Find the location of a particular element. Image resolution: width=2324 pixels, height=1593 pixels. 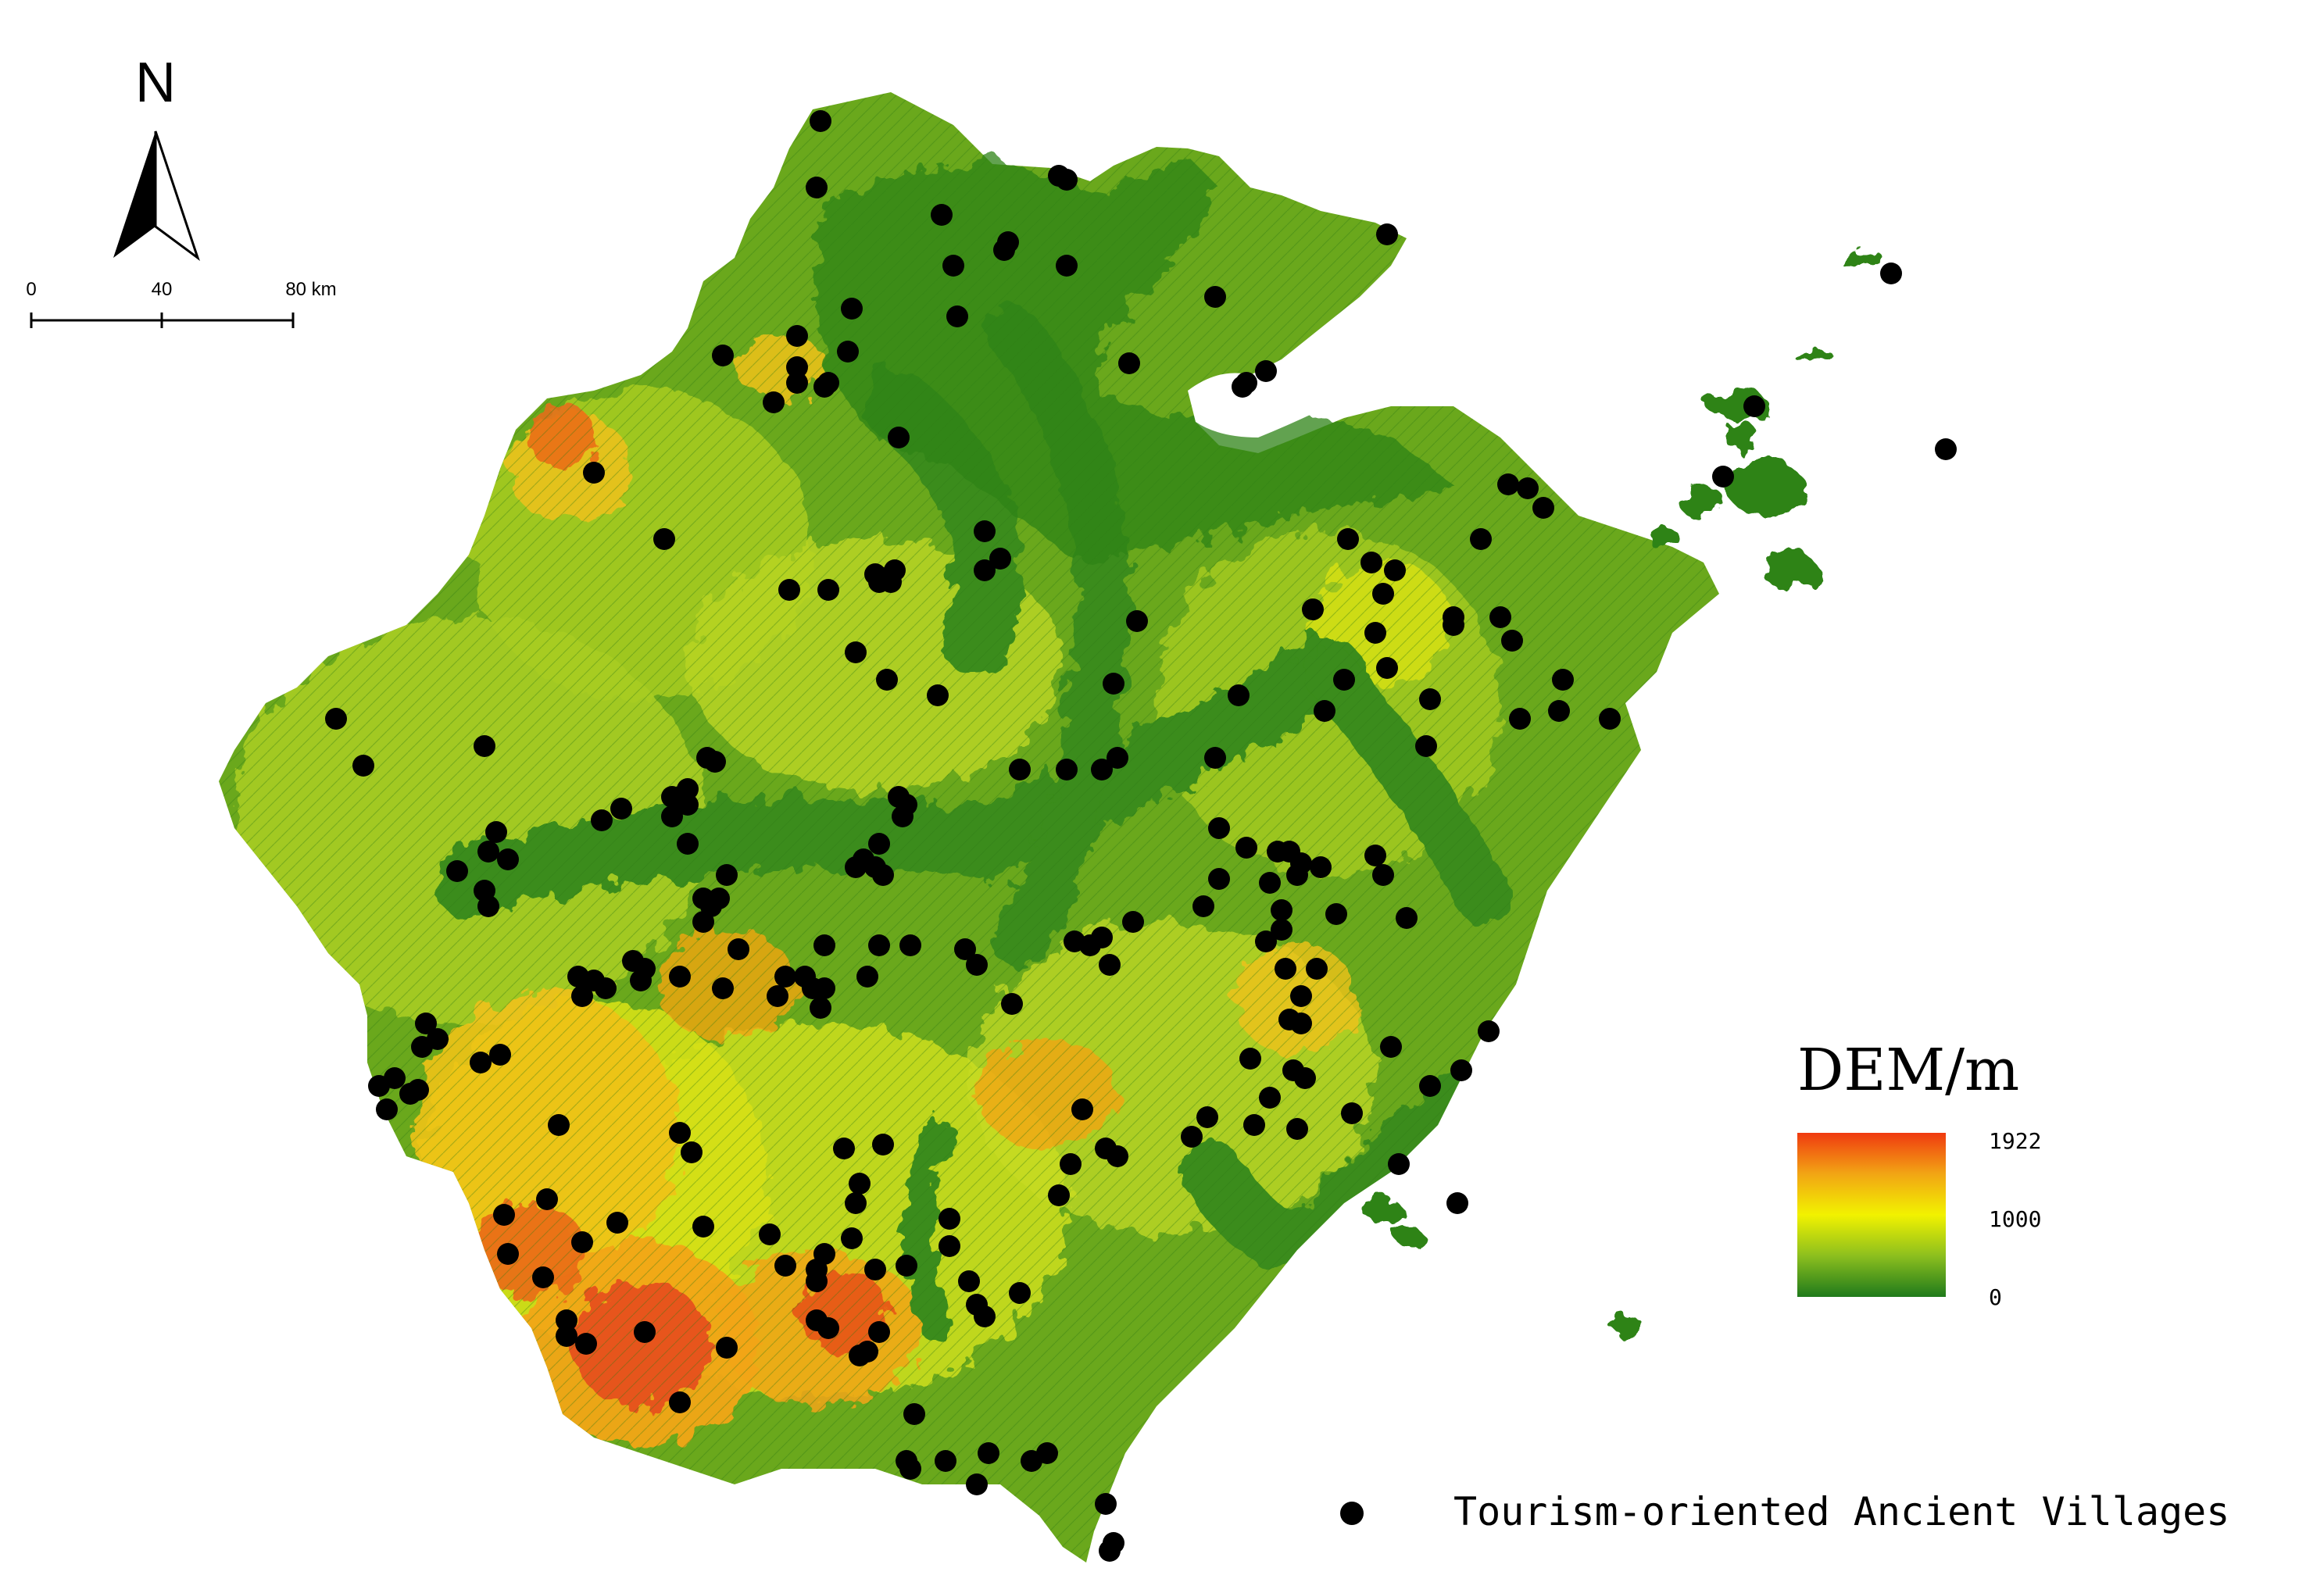

legend-value-mid: 1000 is located at coordinates (2015, 1219).